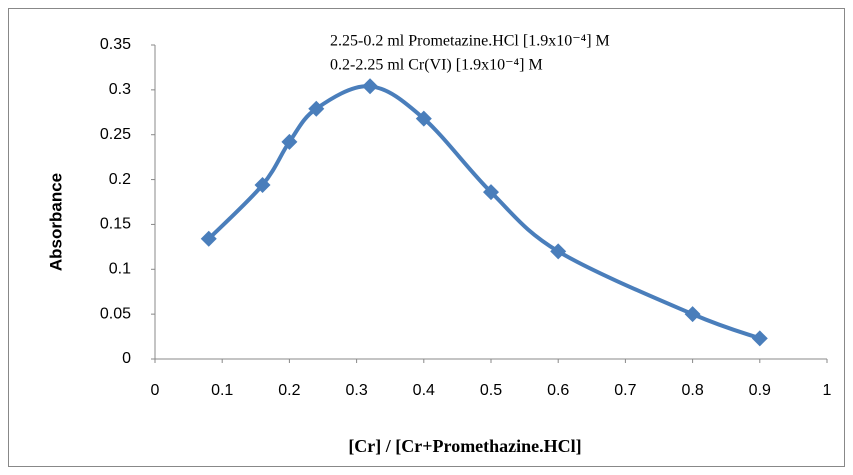  I want to click on x-tick-label: 0.8, so click(692, 390).